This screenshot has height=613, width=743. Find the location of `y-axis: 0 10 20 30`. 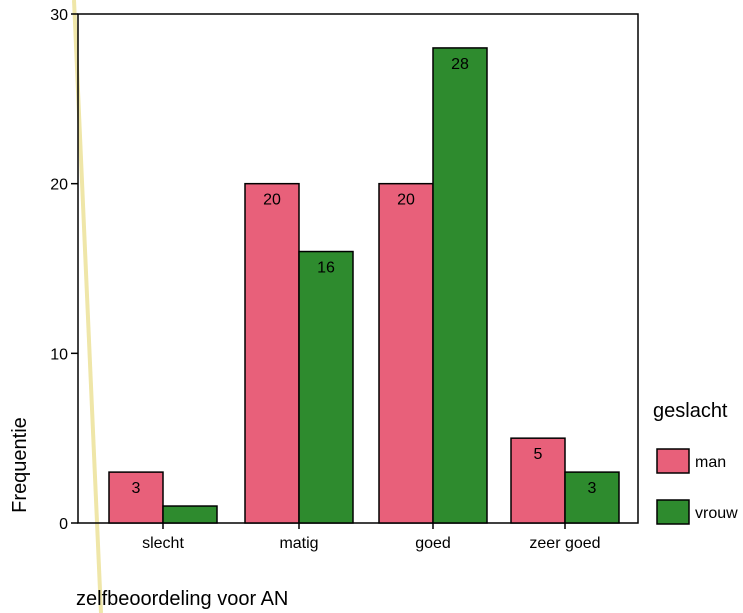

y-axis: 0 10 20 30 is located at coordinates (64, 270).